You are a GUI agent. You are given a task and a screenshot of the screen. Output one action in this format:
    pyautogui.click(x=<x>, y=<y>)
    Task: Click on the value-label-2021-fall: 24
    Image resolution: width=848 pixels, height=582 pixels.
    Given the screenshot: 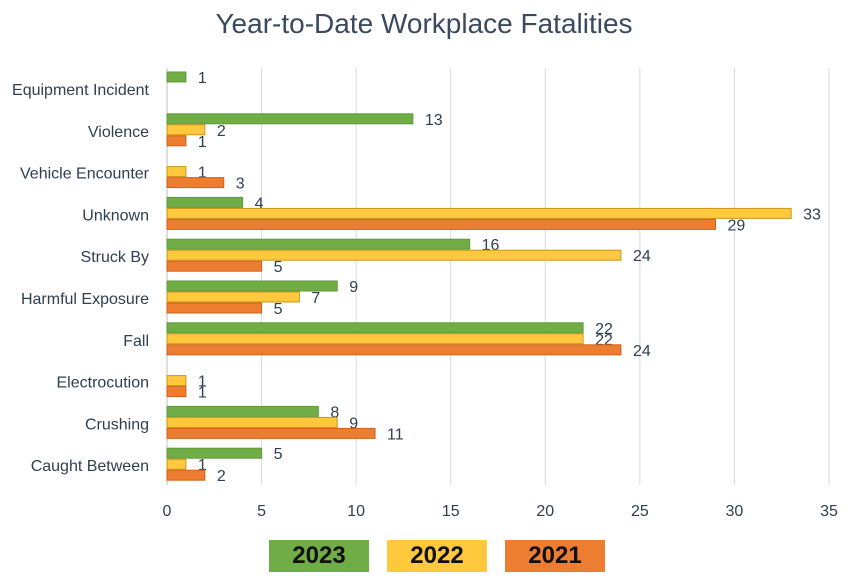 What is the action you would take?
    pyautogui.click(x=642, y=351)
    